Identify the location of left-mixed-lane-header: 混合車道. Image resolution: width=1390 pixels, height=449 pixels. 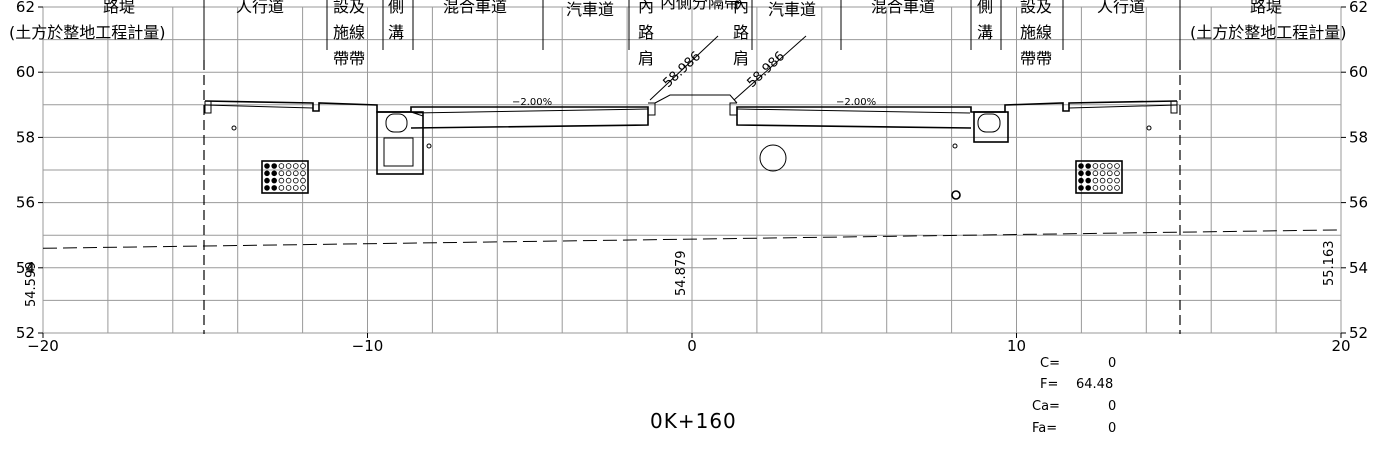
(475, 8).